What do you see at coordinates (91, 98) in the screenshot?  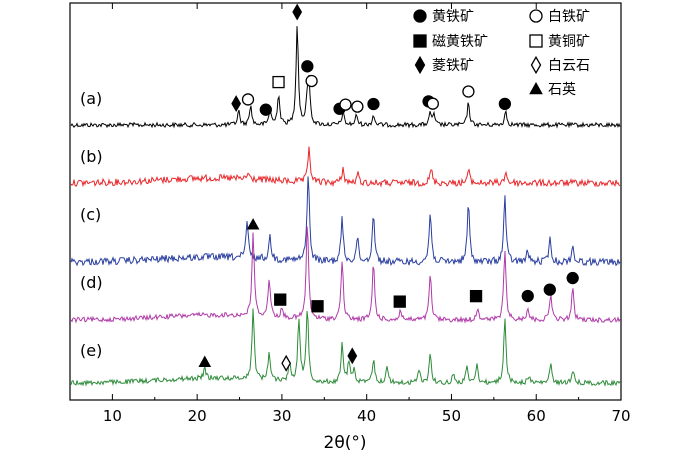 I see `panel-label-a: (a)` at bounding box center [91, 98].